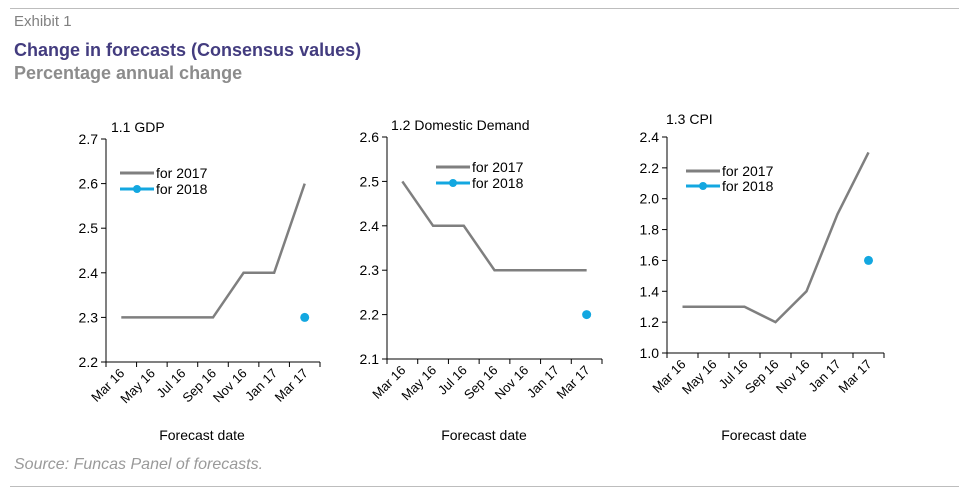 This screenshot has width=969, height=497. What do you see at coordinates (139, 464) in the screenshot?
I see `source-note: Source: Funcas Panel of forecasts.` at bounding box center [139, 464].